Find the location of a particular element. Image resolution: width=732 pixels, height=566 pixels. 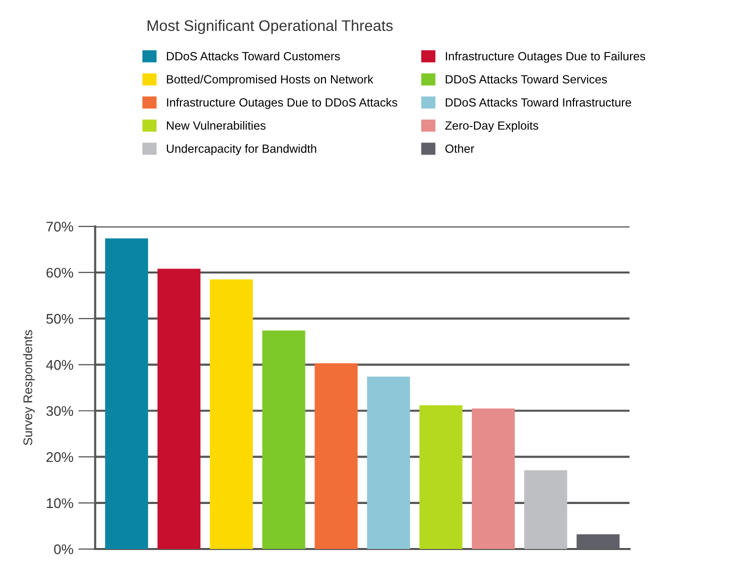

legend-label: Undercapacity for Bandwidth is located at coordinates (241, 150).